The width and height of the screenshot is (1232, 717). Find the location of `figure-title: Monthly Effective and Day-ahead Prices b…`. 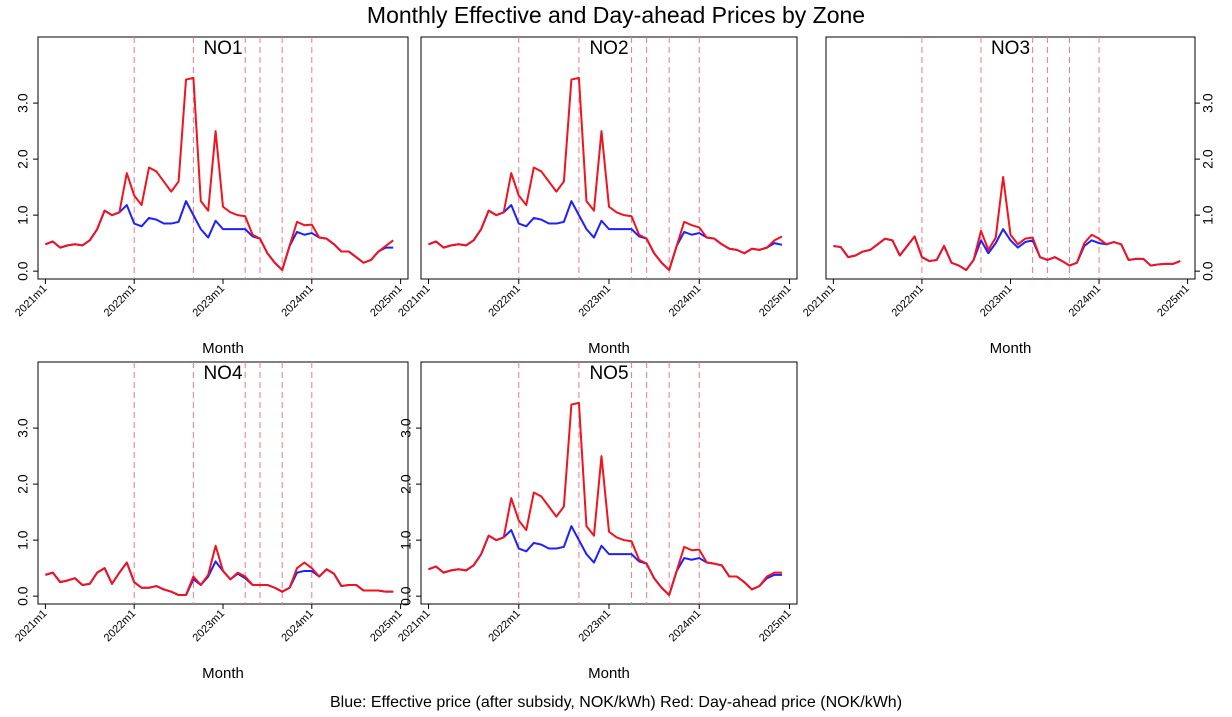

figure-title: Monthly Effective and Day-ahead Prices b… is located at coordinates (616, 15).